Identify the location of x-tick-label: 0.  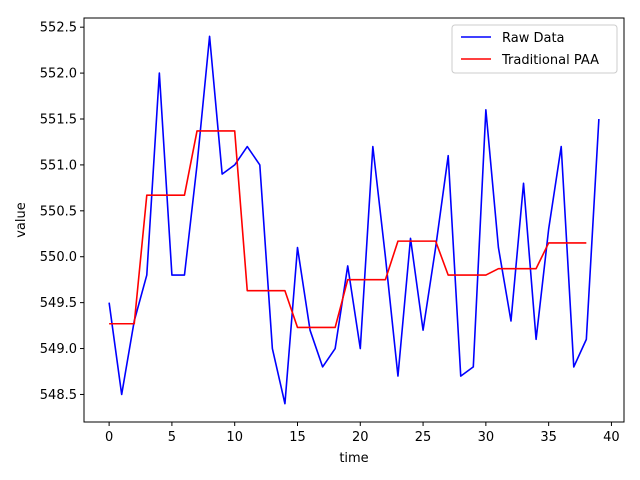
(109, 437).